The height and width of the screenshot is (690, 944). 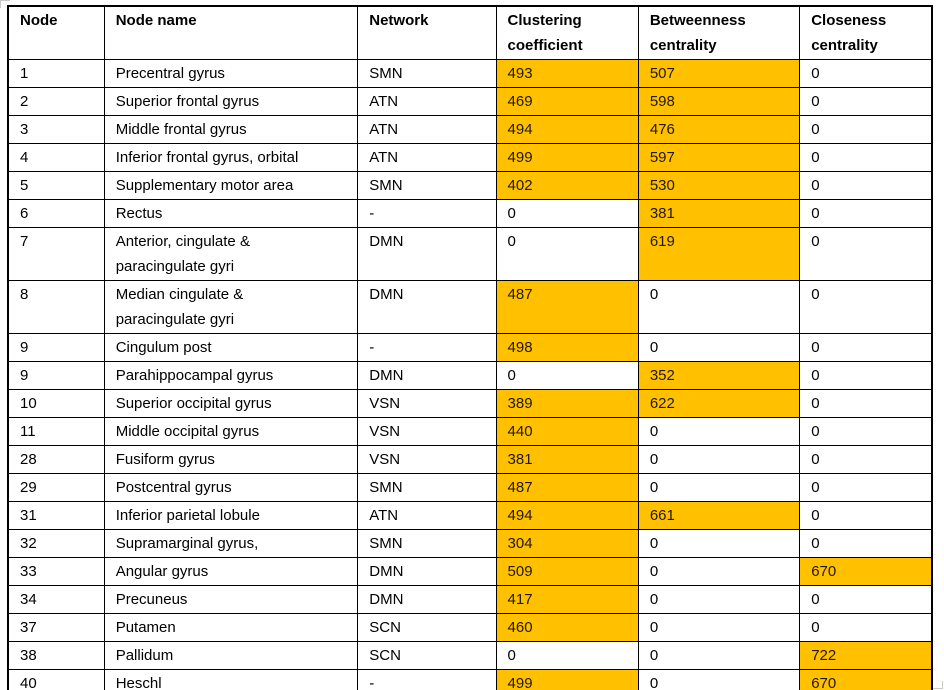 I want to click on table-row: 32 Supramarginal gyrus, SMN 304 0 0, so click(x=470, y=543).